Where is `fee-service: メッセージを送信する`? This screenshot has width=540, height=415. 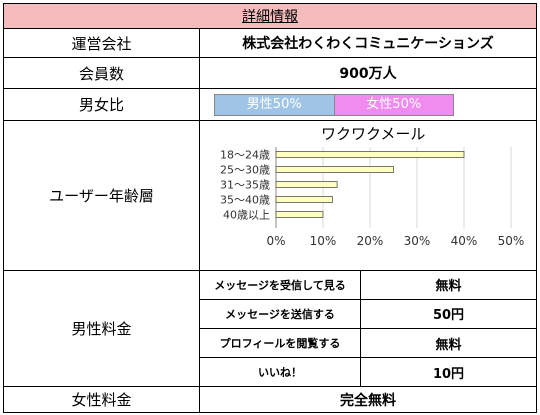 fee-service: メッセージを送信する is located at coordinates (280, 313).